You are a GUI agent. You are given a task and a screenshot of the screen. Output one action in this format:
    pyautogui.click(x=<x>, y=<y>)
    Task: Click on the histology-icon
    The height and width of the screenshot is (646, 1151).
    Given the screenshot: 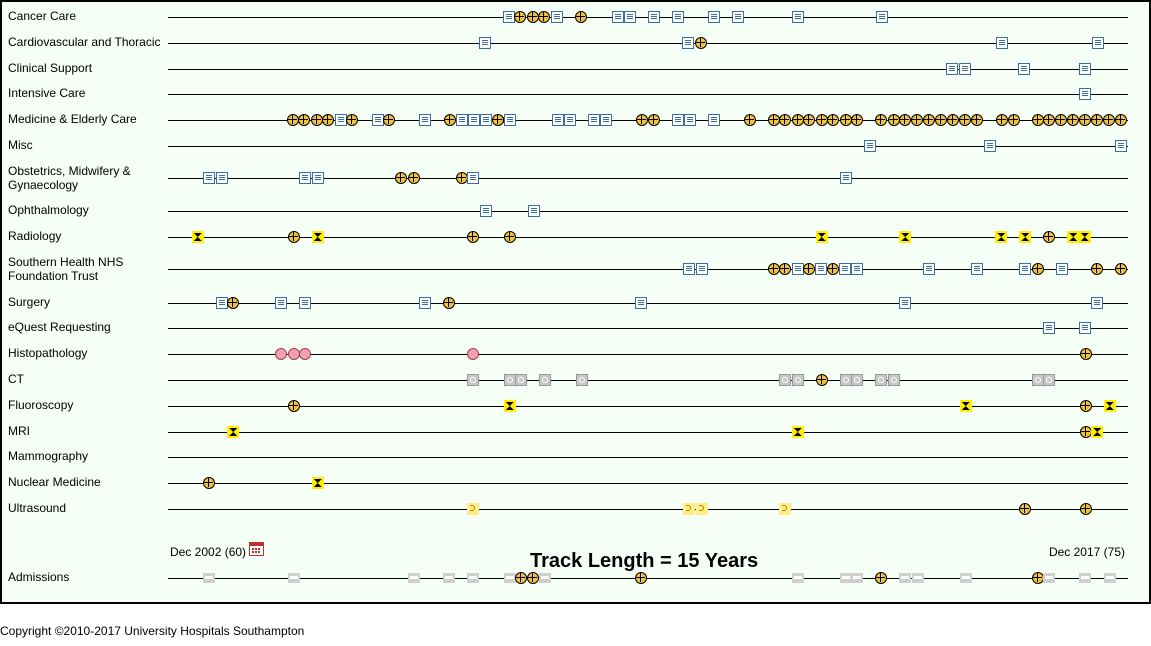 What is the action you would take?
    pyautogui.click(x=293, y=354)
    